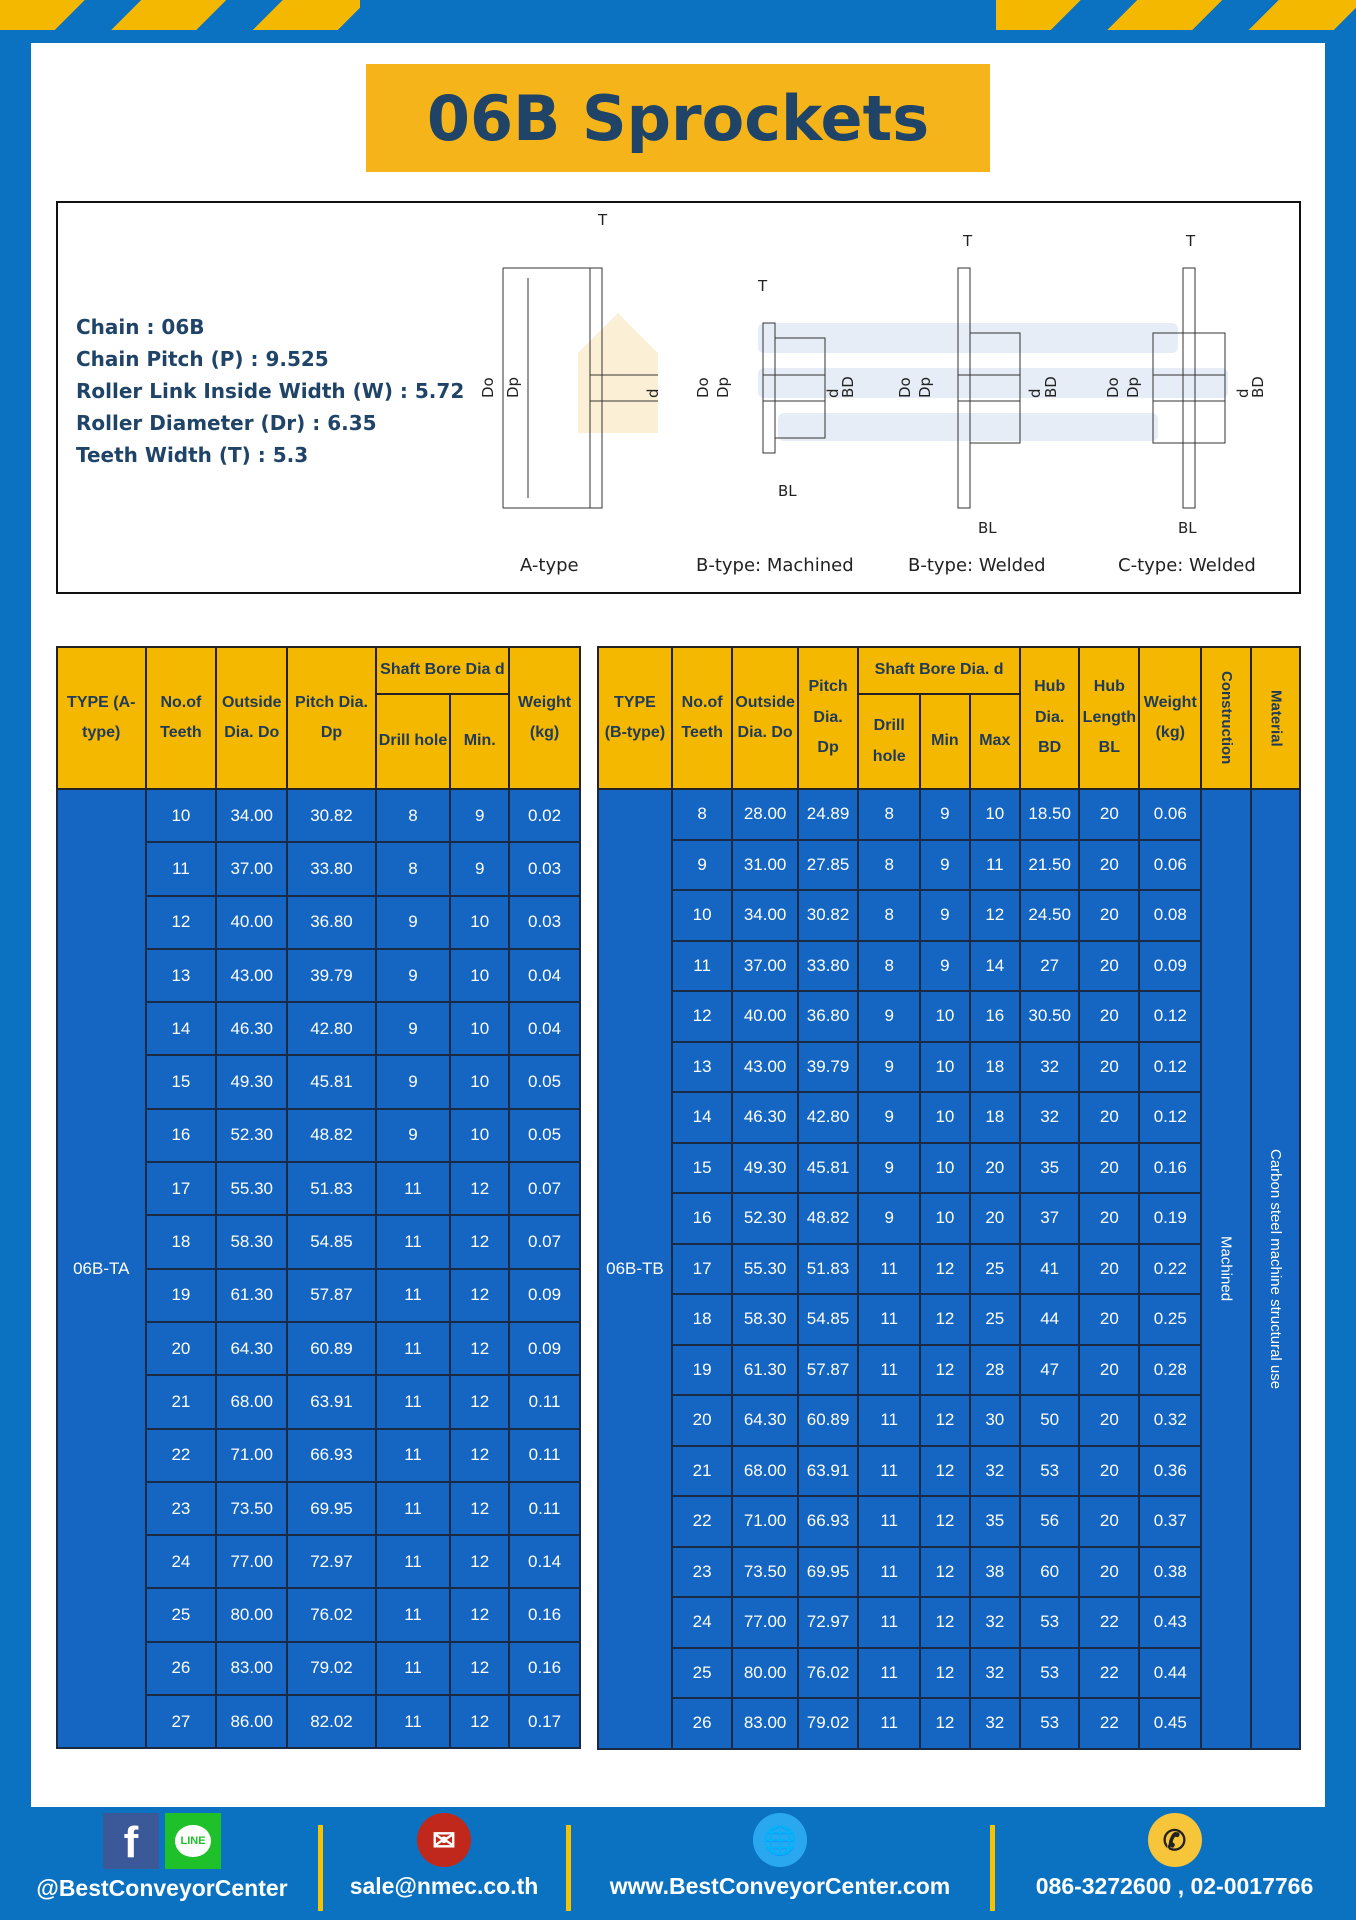 The width and height of the screenshot is (1356, 1920). I want to click on caption-a-type: A-type, so click(549, 565).